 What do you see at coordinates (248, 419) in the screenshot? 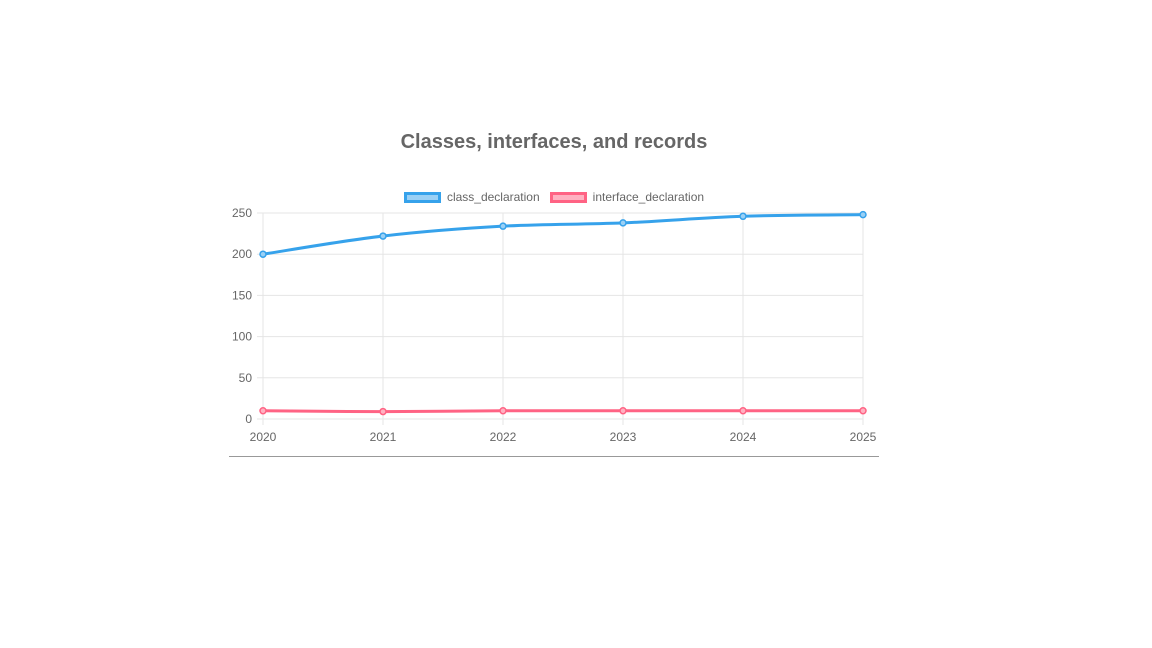
I see `y-tick-label: 0` at bounding box center [248, 419].